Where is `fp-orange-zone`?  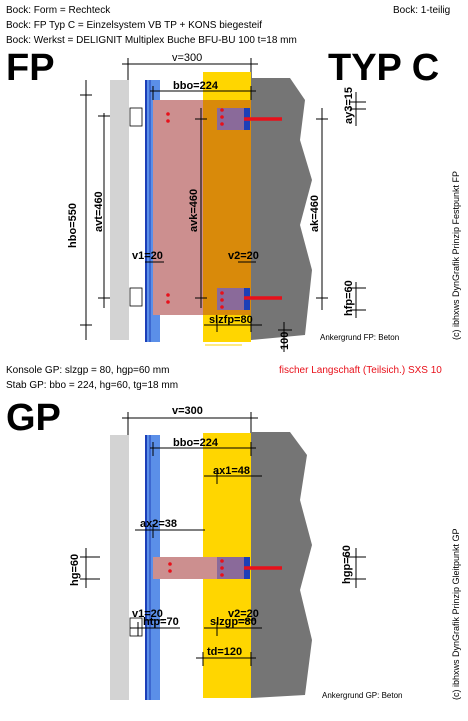 fp-orange-zone is located at coordinates (227, 207).